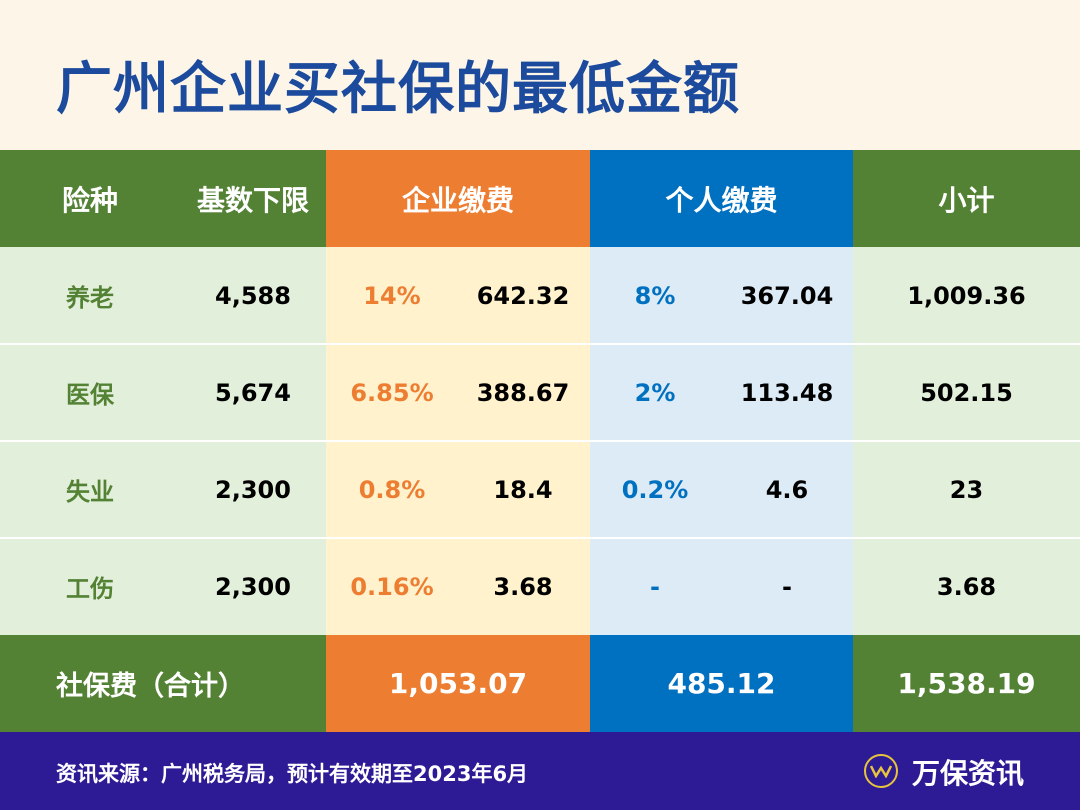 This screenshot has width=1080, height=810. Describe the element at coordinates (89, 200) in the screenshot. I see `header-type: 险种` at that location.